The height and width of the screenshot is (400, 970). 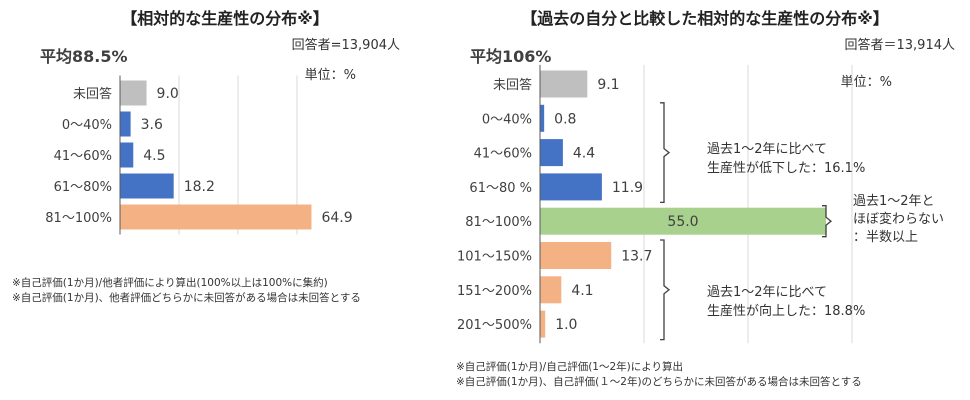 I want to click on annotation-text: 過去1～2年に比べて生産性が低下した：16.1%, so click(x=786, y=159).